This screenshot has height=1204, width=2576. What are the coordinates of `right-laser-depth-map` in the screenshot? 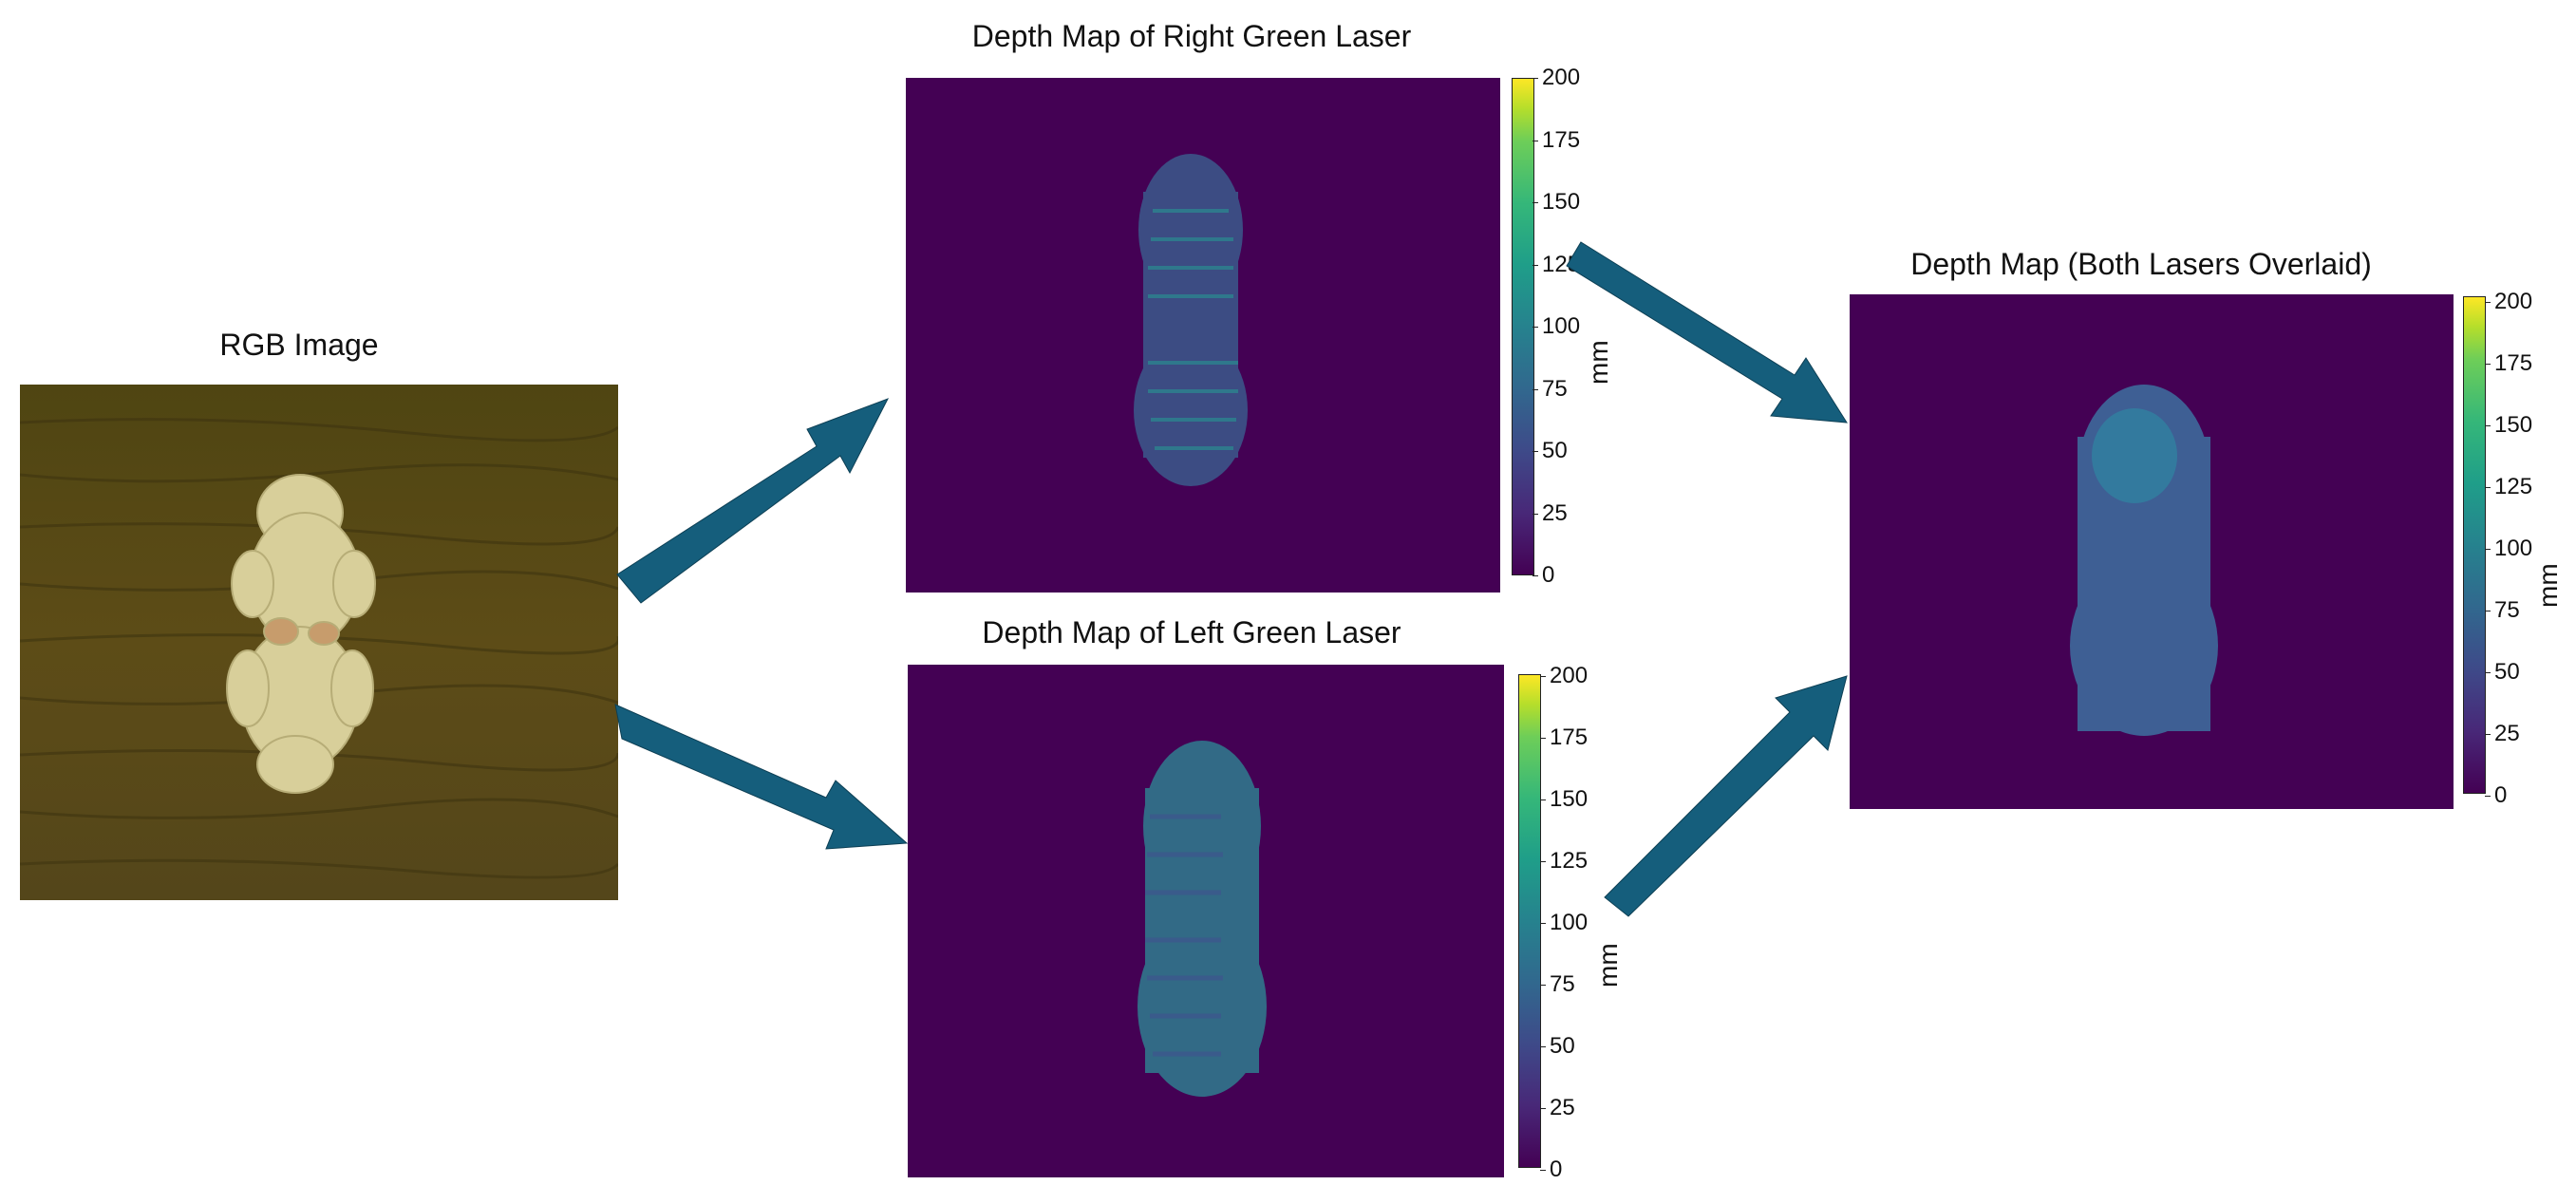 It's located at (1203, 335).